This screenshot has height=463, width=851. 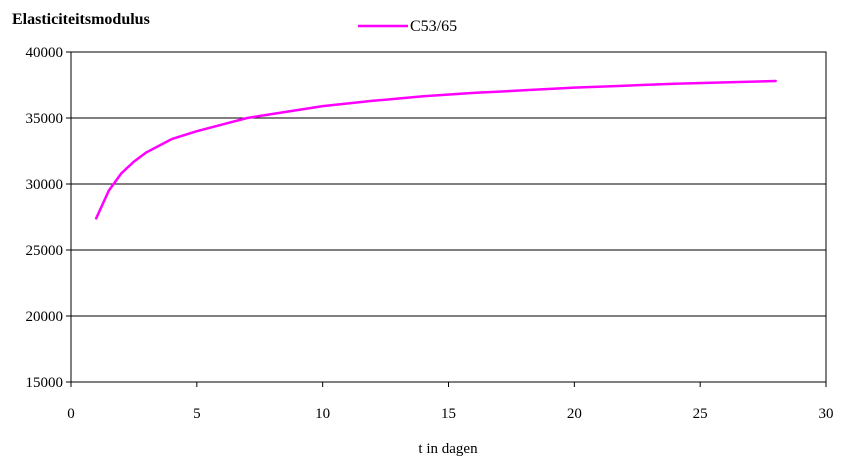 What do you see at coordinates (48, 218) in the screenshot?
I see `y-axis-ticks: 15000 20000 25000 30000 35000 40000` at bounding box center [48, 218].